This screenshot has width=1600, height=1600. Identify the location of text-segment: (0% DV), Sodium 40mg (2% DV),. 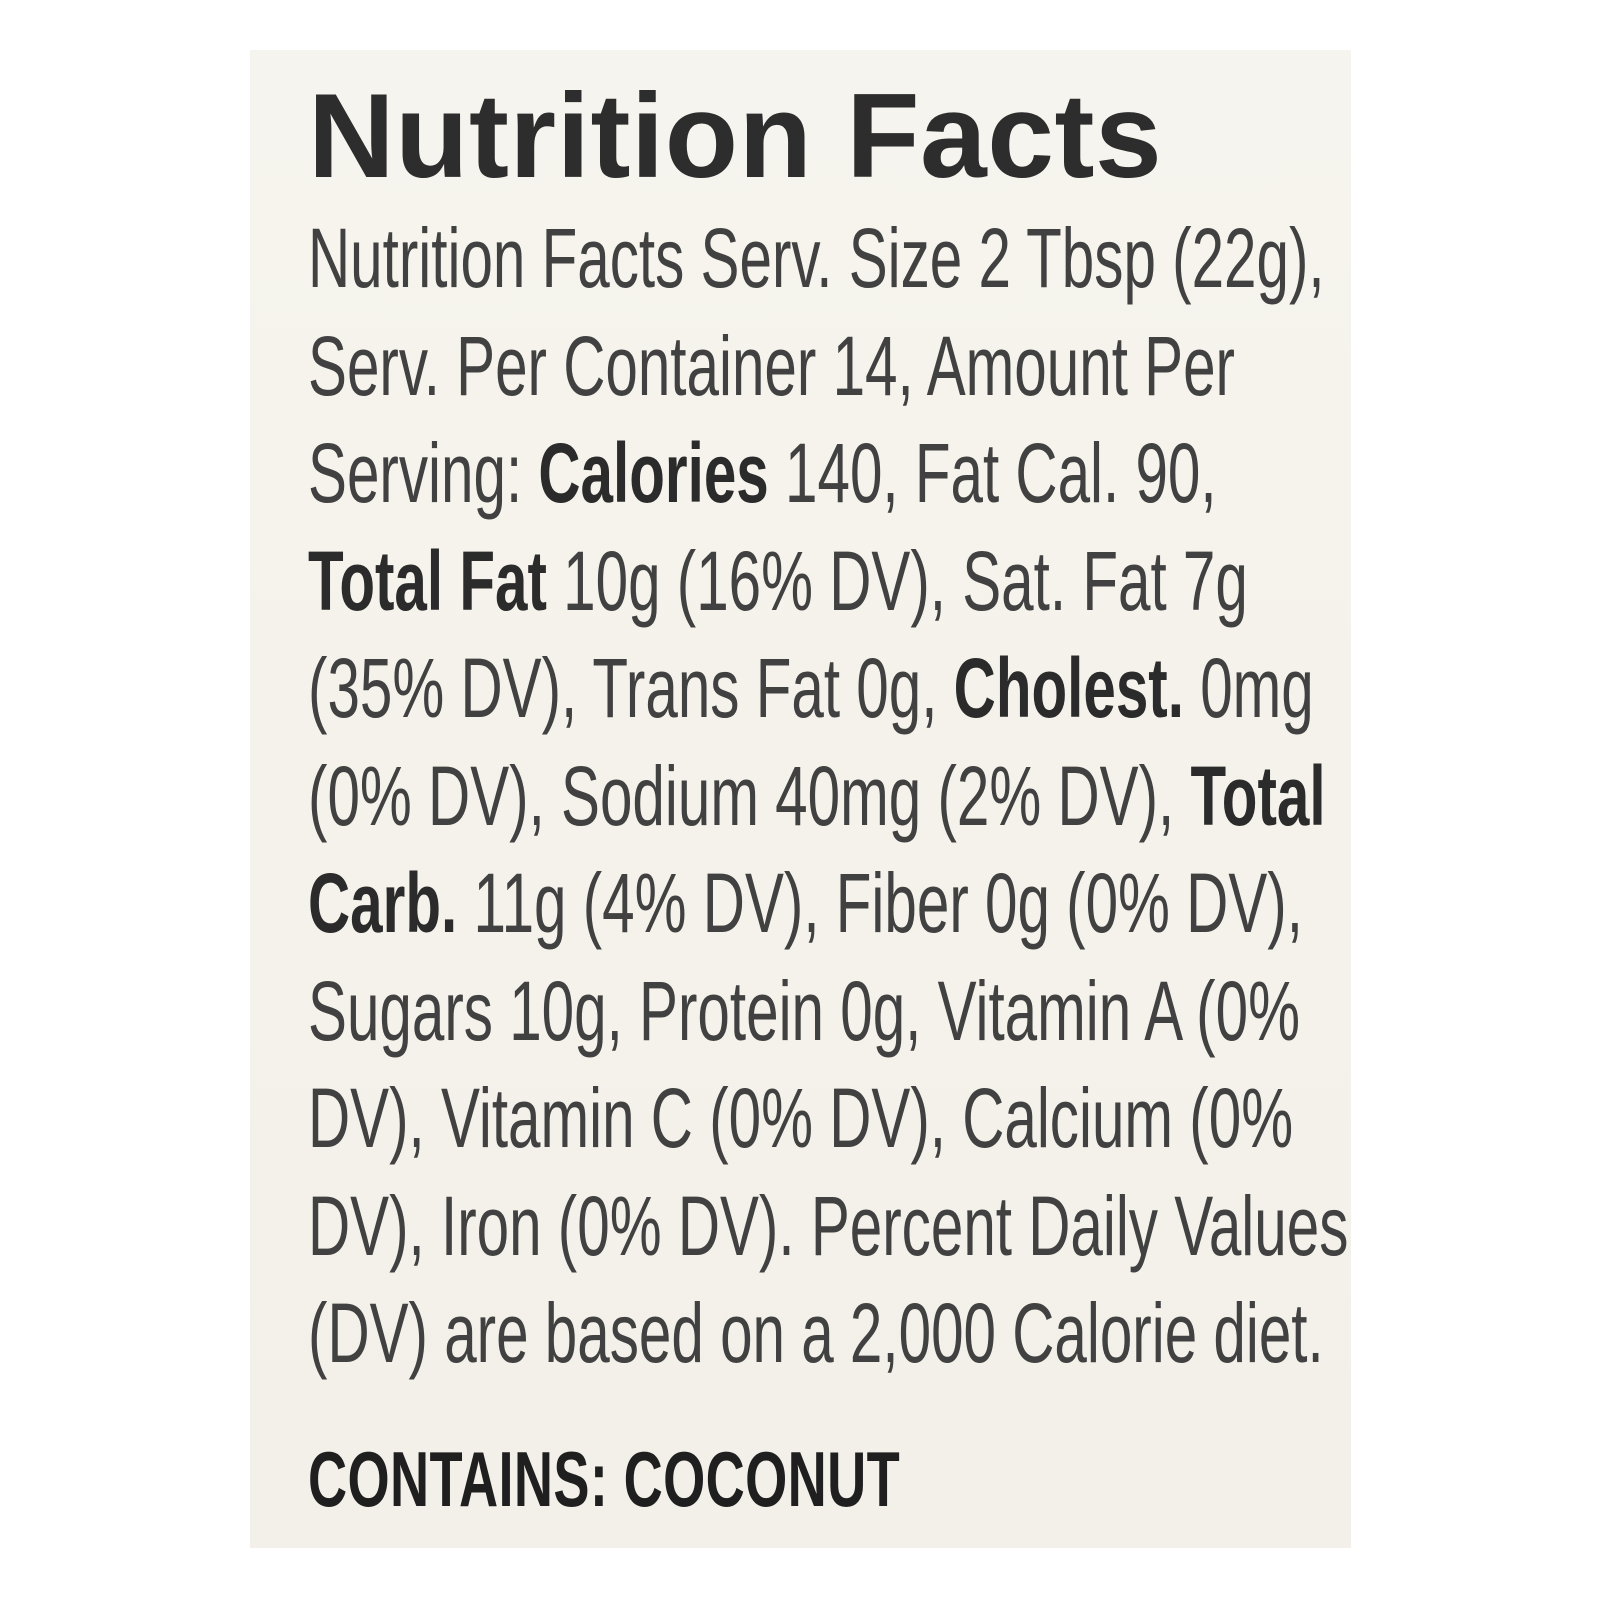
(749, 795).